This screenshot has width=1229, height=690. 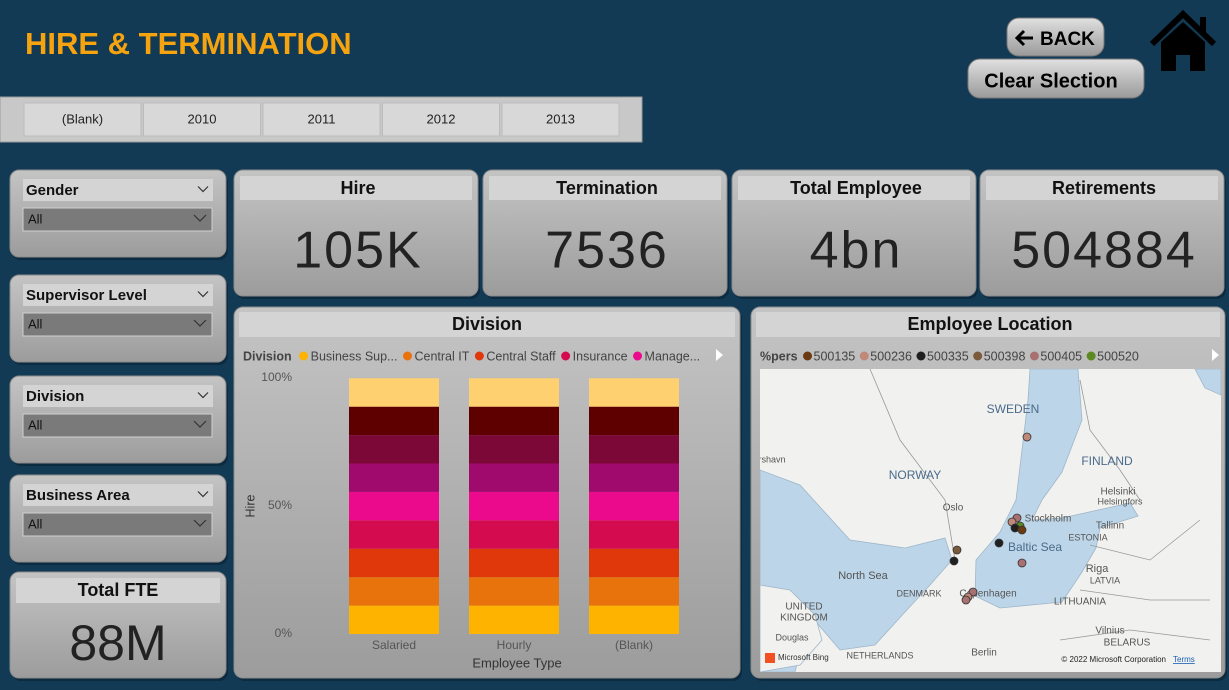 I want to click on map-legend-title: %pers, so click(x=779, y=356).